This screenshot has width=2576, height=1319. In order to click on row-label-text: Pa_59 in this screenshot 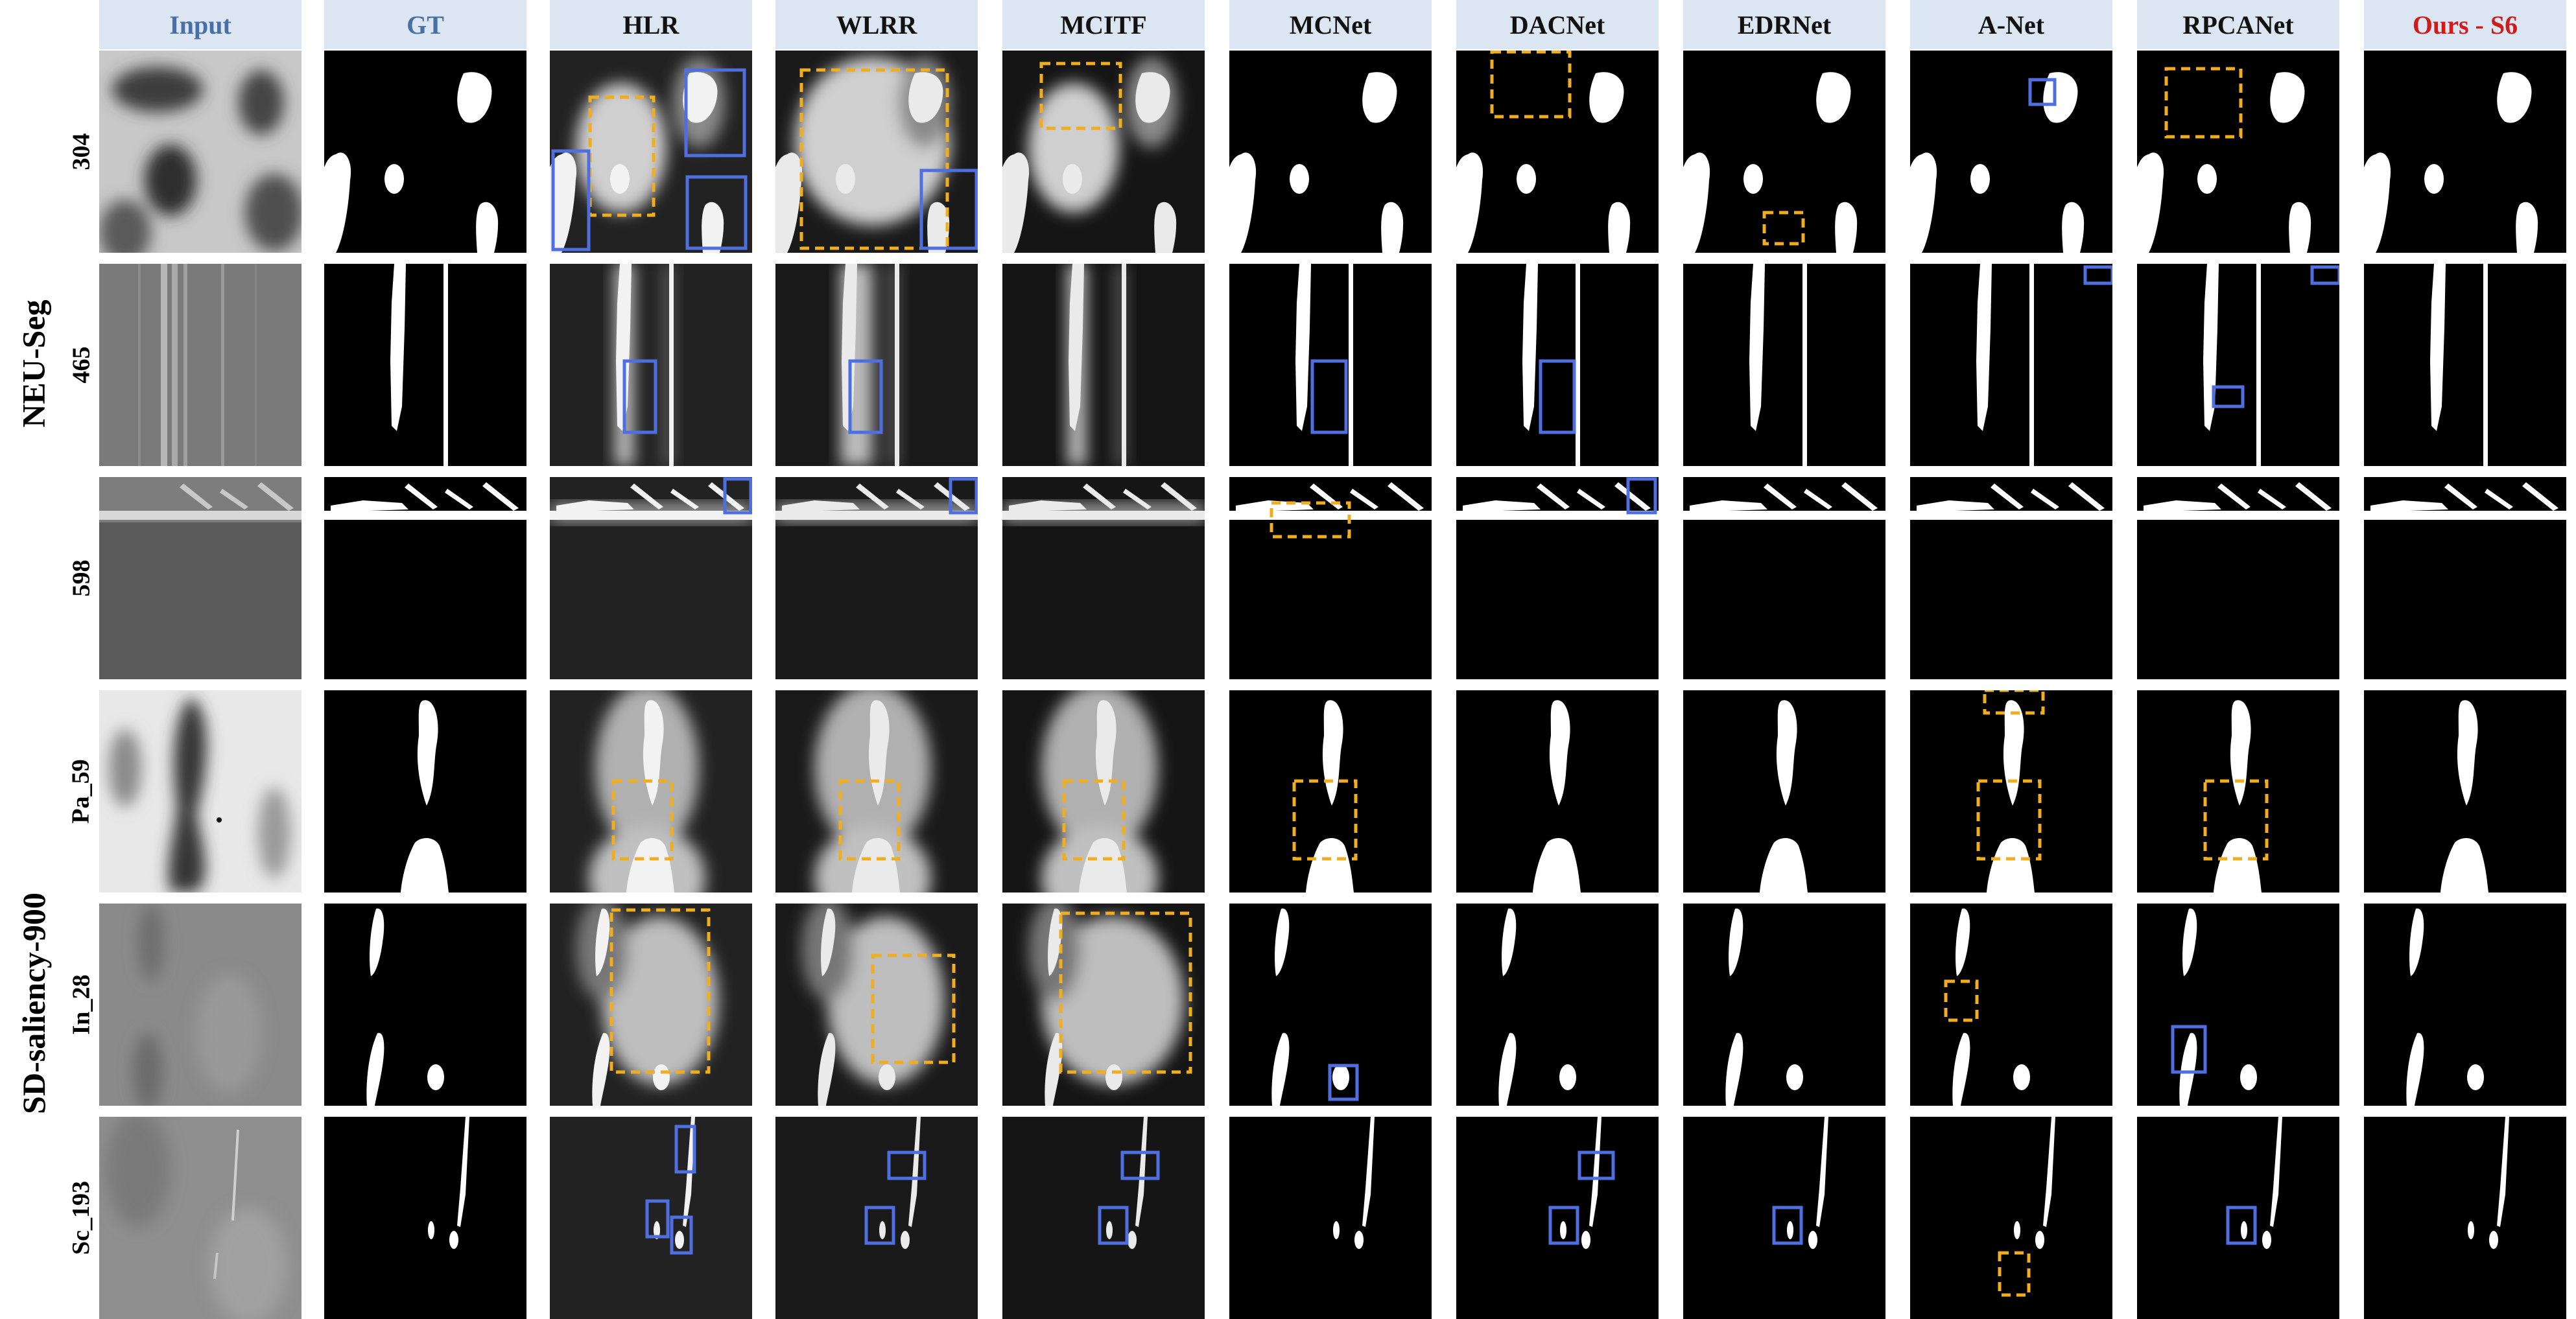, I will do `click(81, 791)`.